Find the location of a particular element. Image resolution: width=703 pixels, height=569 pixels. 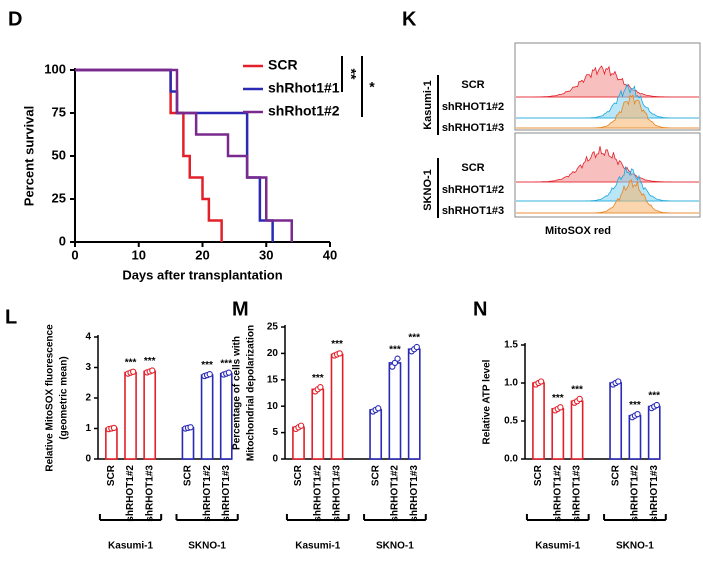

sig-label: ** is located at coordinates (351, 74).